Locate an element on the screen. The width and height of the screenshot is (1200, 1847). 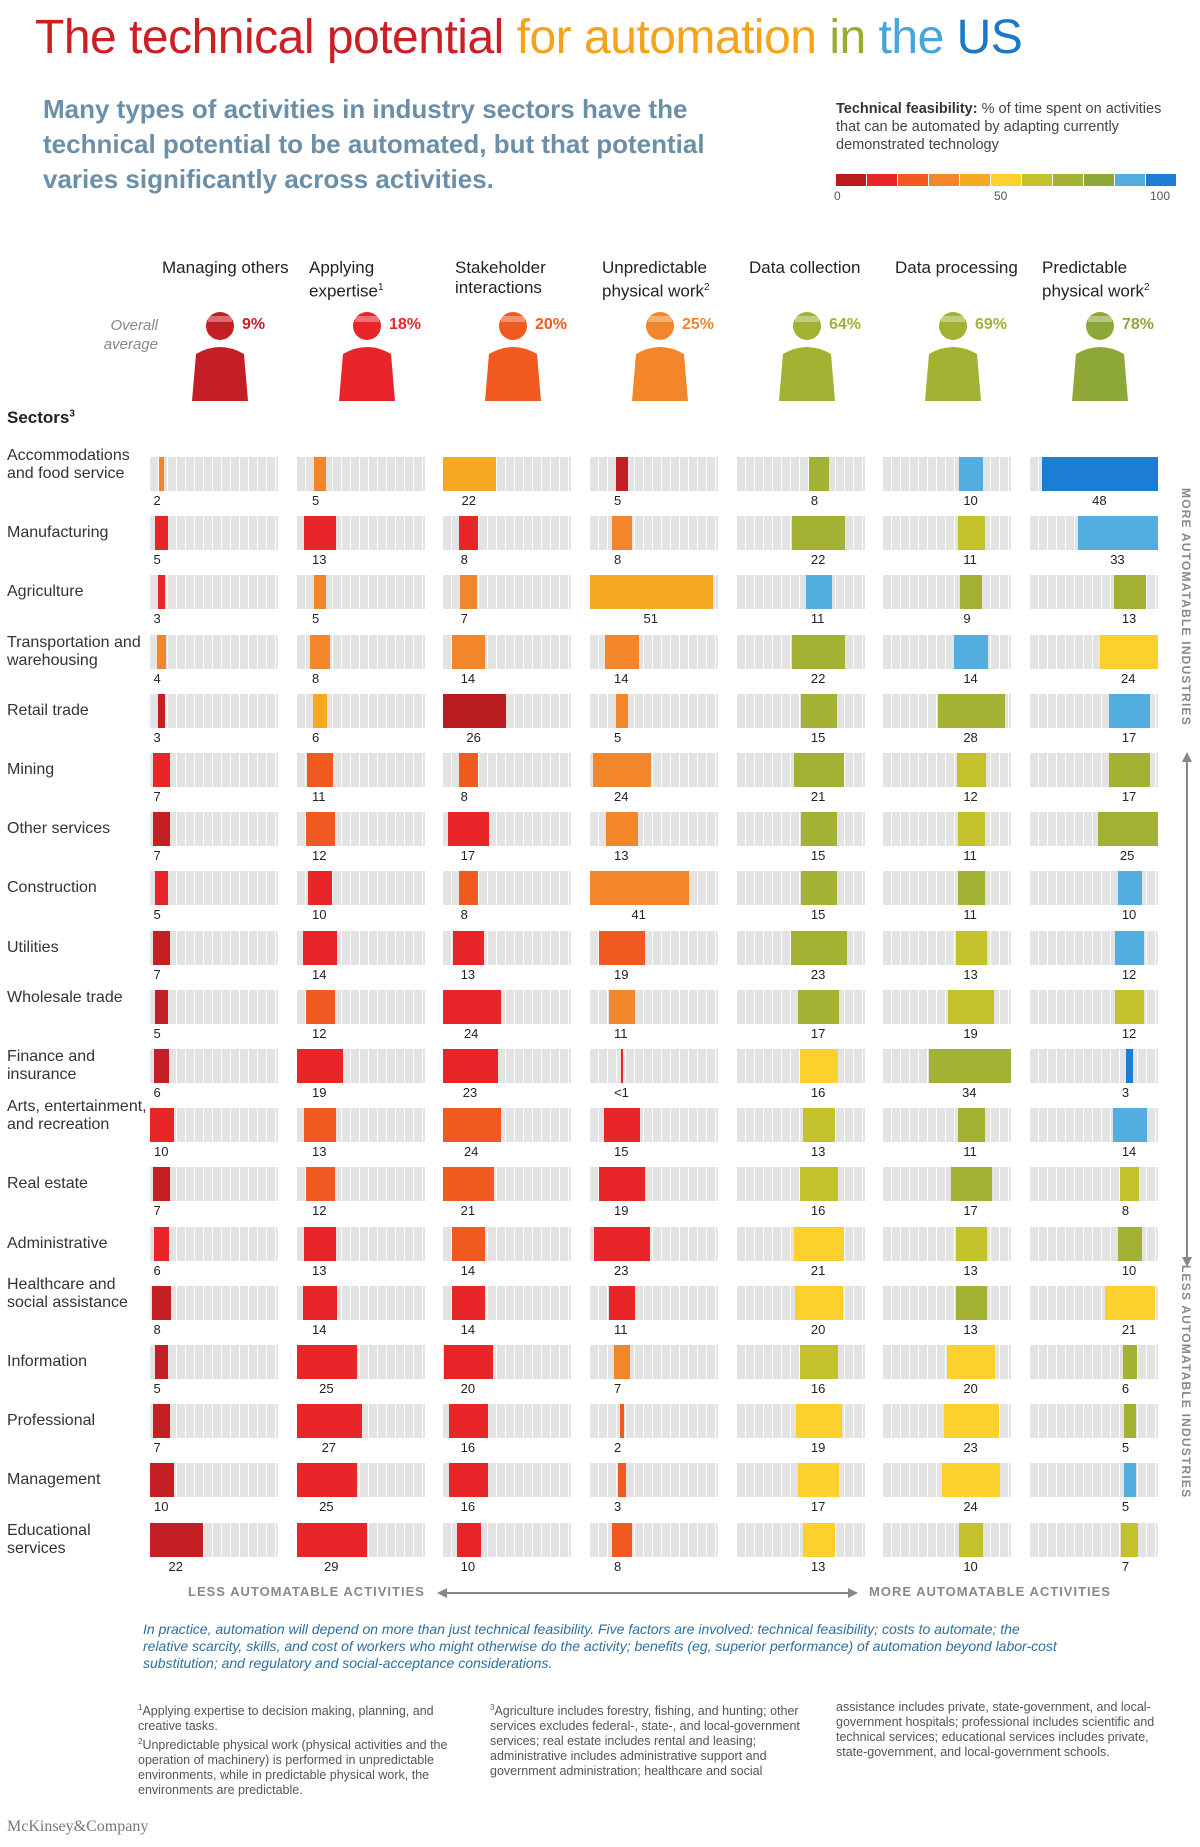
bar-value-label: 11 is located at coordinates (319, 796).